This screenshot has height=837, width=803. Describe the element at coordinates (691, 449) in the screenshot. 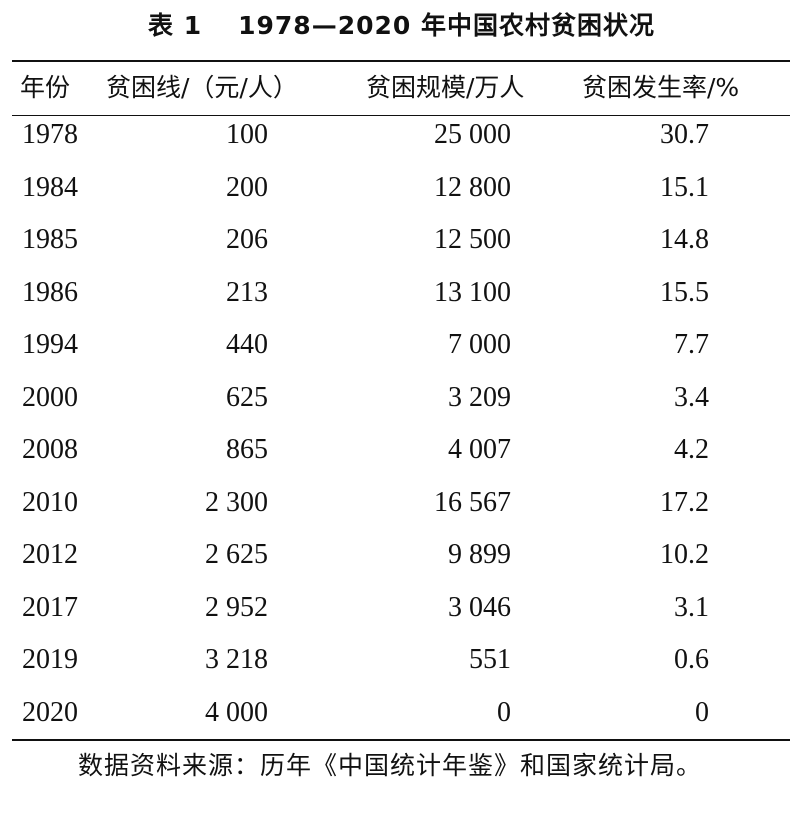

I see `cell-poverty-rate: 4.2` at that location.